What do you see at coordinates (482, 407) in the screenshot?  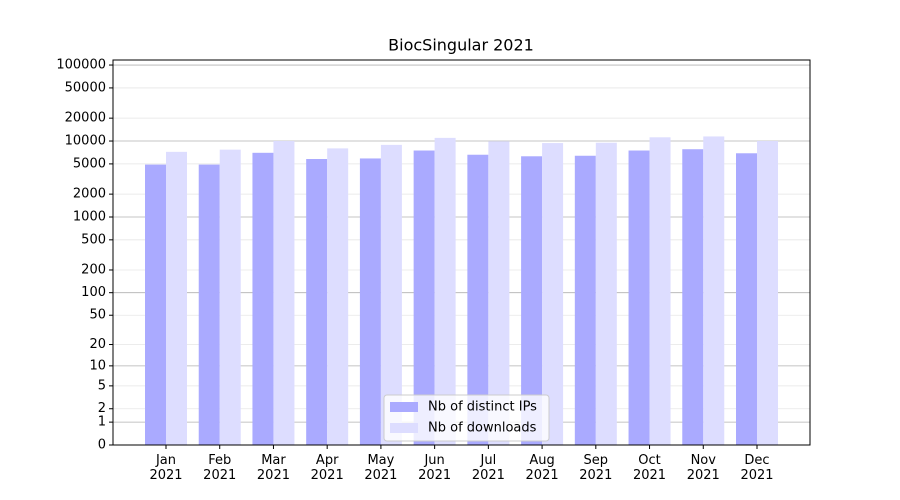 I see `legend-label: Nb of distinct IPs` at bounding box center [482, 407].